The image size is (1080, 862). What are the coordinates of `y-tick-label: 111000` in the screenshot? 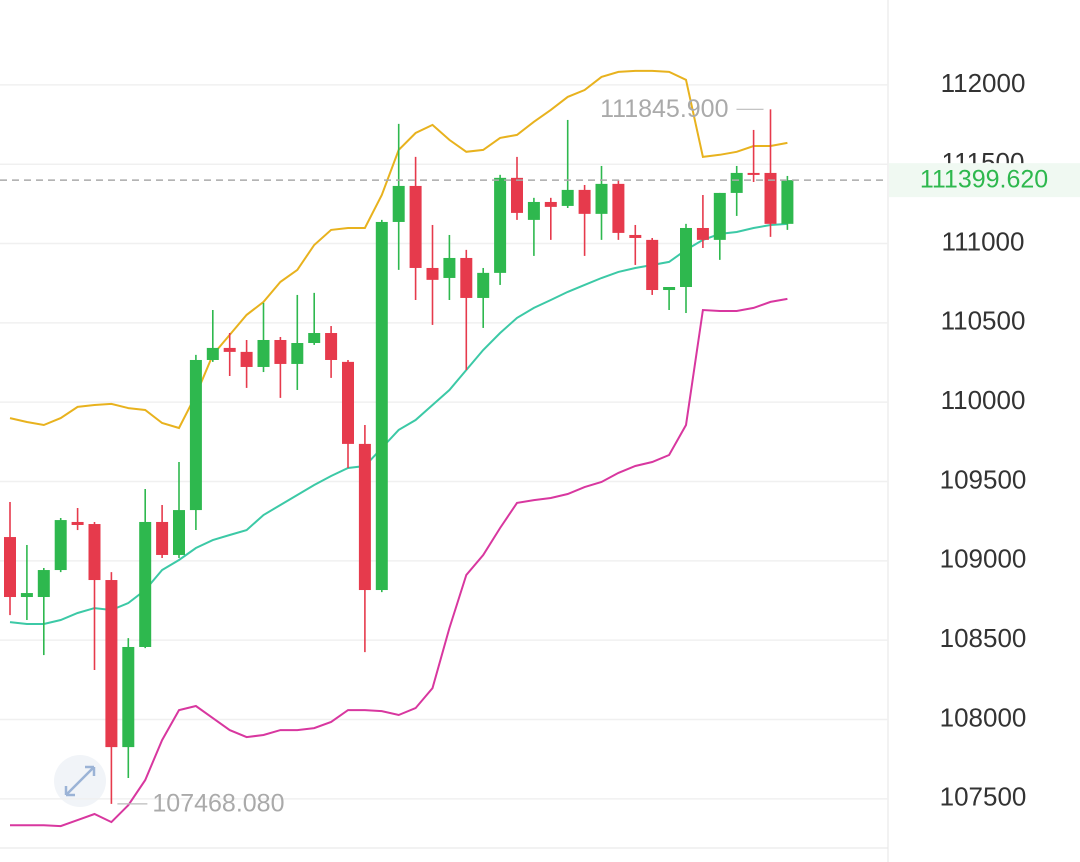 It's located at (983, 241).